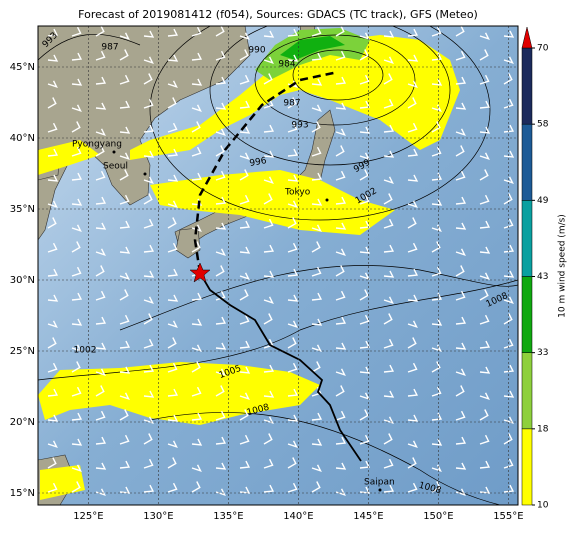  Describe the element at coordinates (144, 133) in the screenshot. I see `land` at that location.